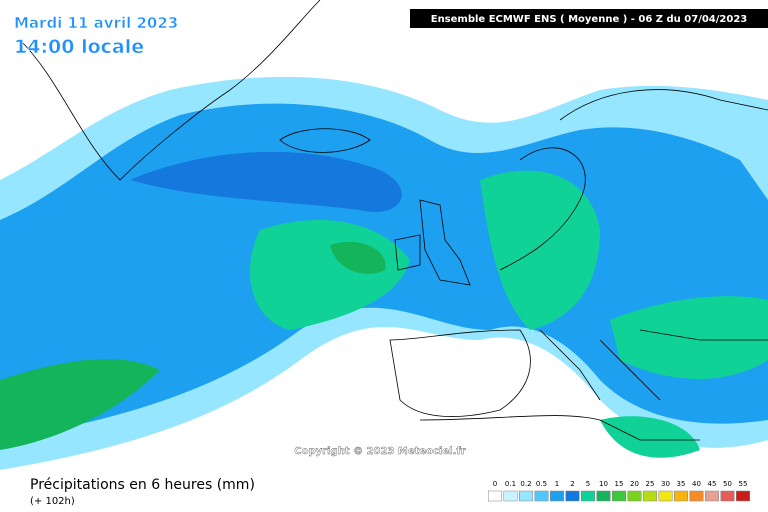 The height and width of the screenshot is (512, 768). I want to click on legend-label: 10, so click(603, 484).